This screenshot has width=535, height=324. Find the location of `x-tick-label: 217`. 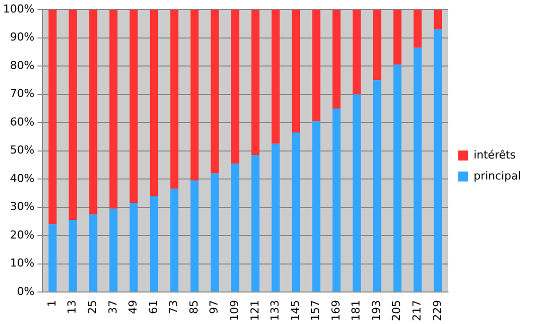

x-tick-label: 217 is located at coordinates (417, 311).